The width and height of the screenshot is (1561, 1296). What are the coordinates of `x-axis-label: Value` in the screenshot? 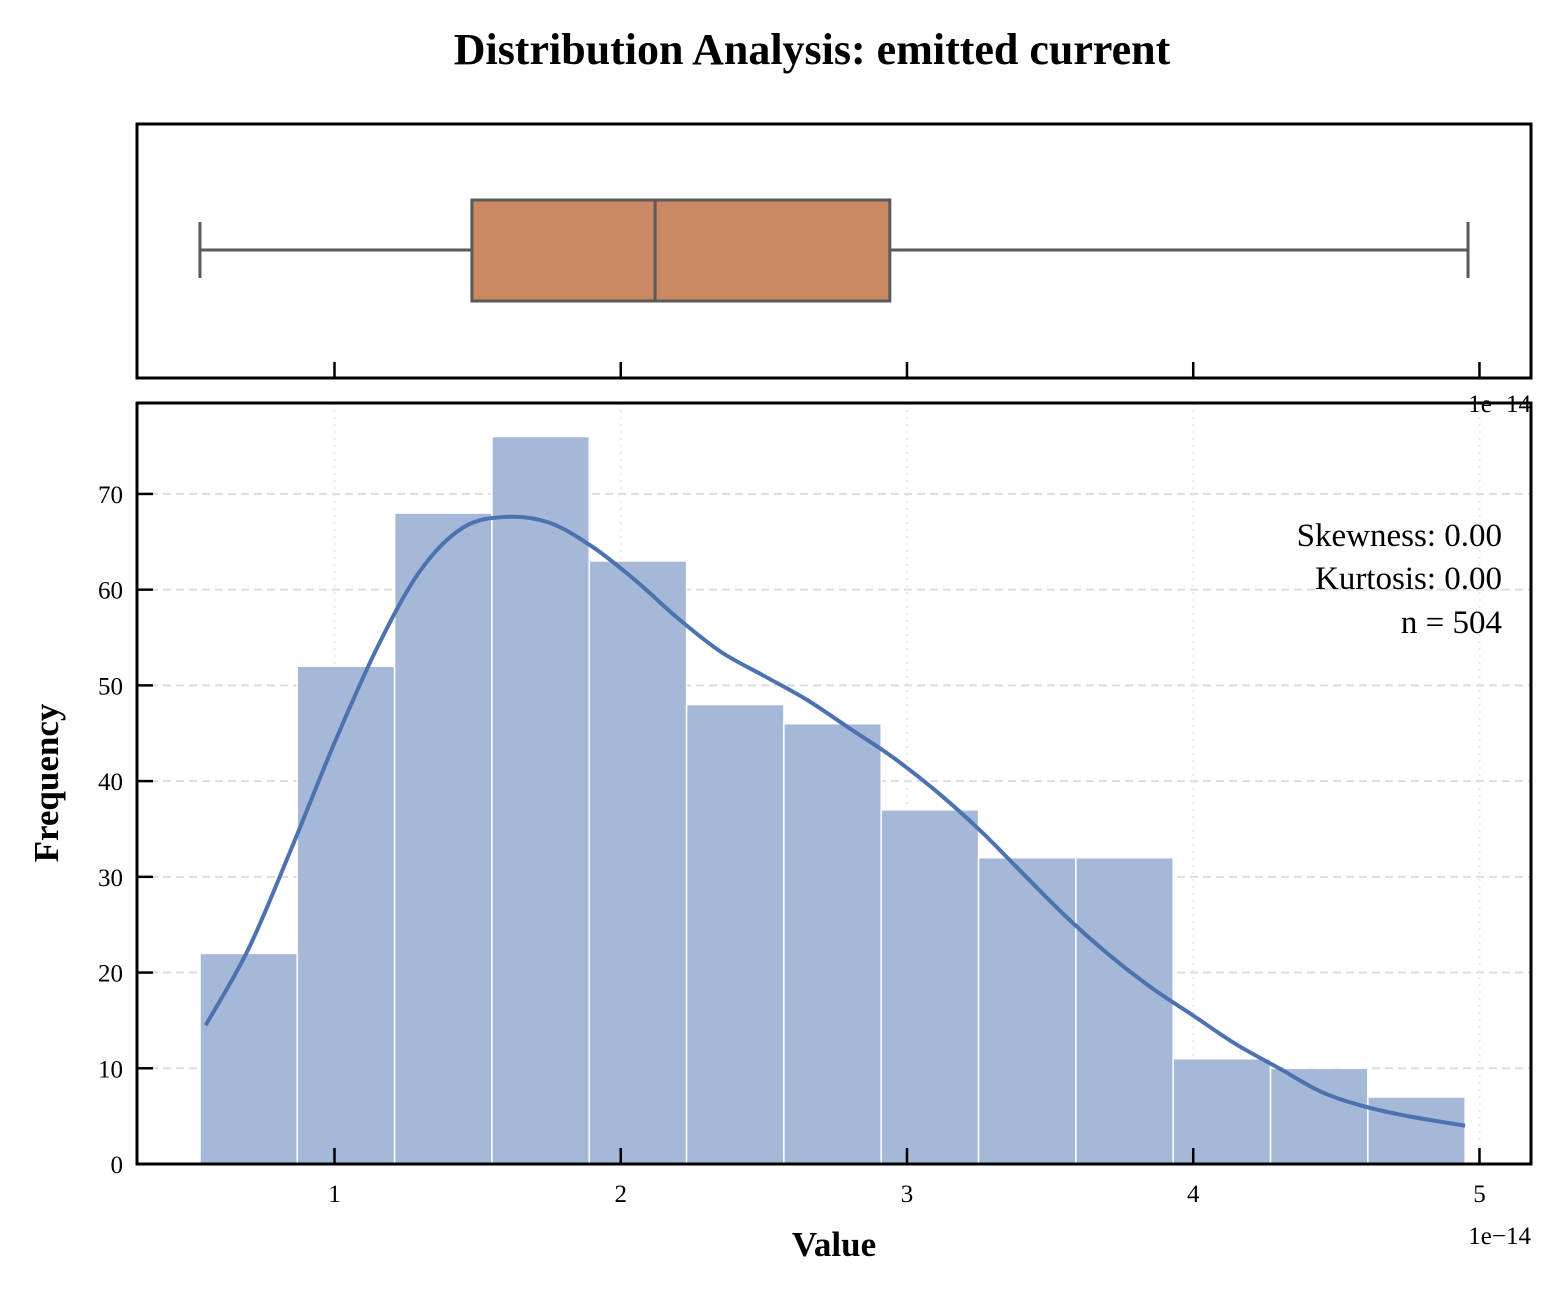 It's located at (834, 1244).